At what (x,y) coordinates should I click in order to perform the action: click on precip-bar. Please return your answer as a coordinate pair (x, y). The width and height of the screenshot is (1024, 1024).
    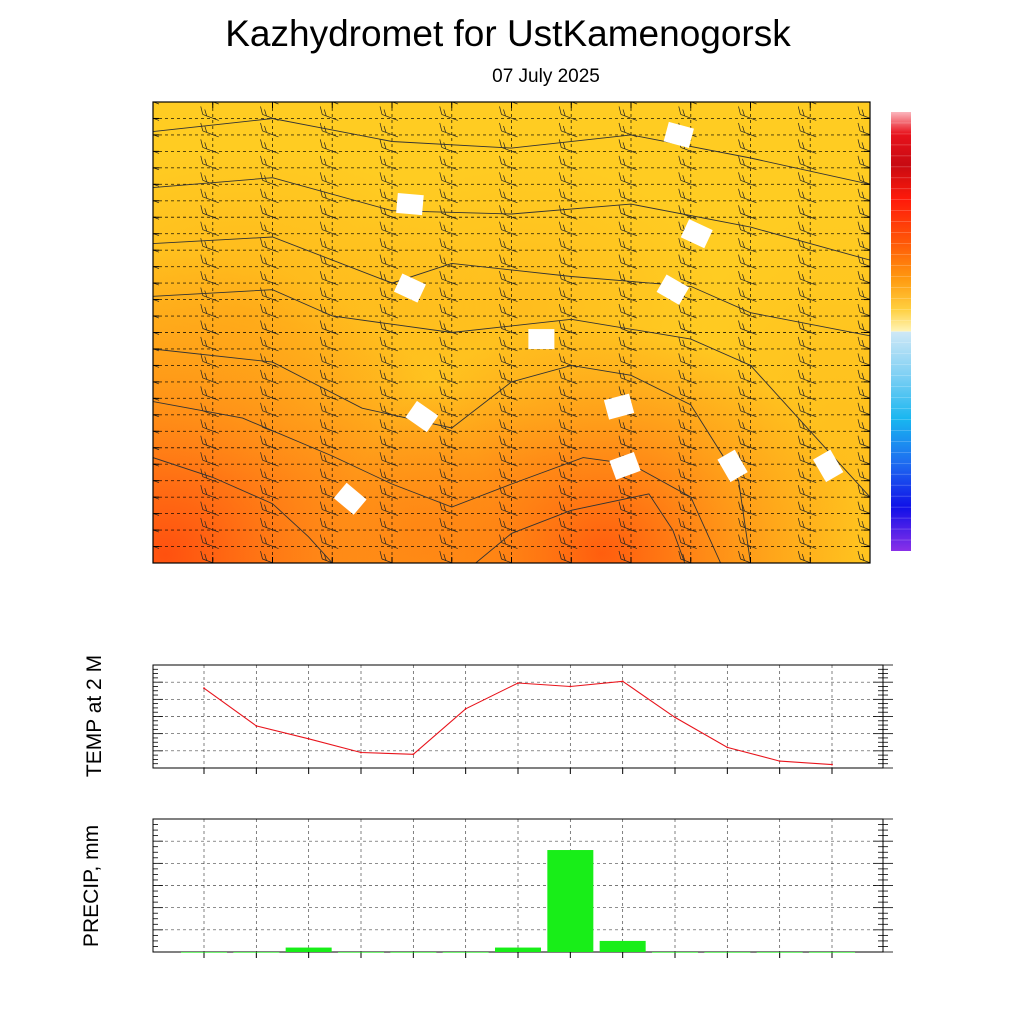
    Looking at the image, I should click on (727, 952).